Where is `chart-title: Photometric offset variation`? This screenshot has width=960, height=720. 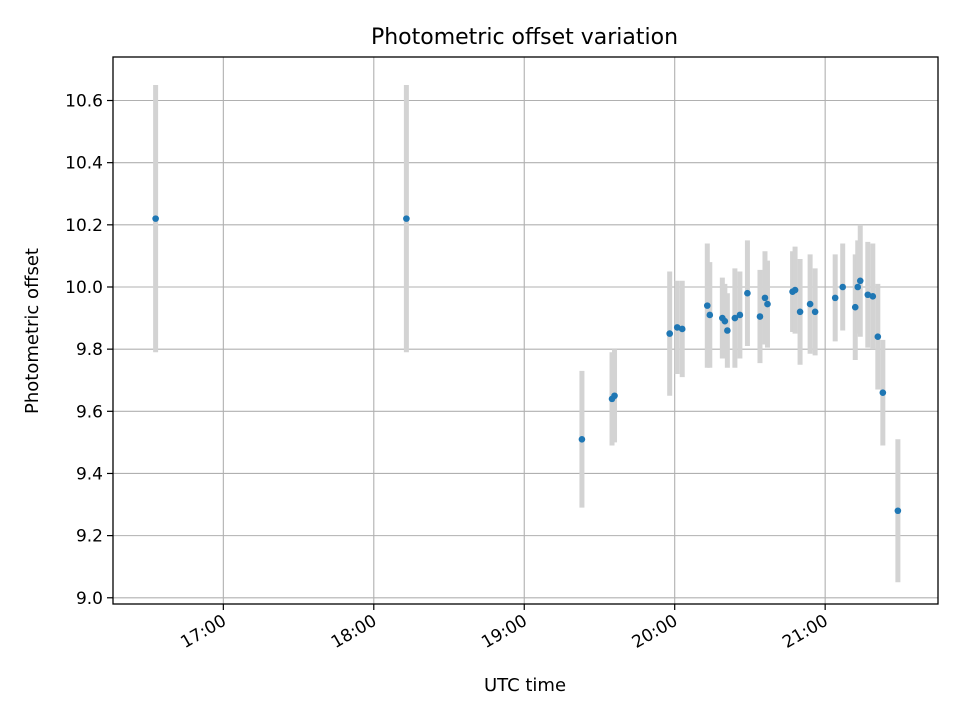 chart-title: Photometric offset variation is located at coordinates (524, 37).